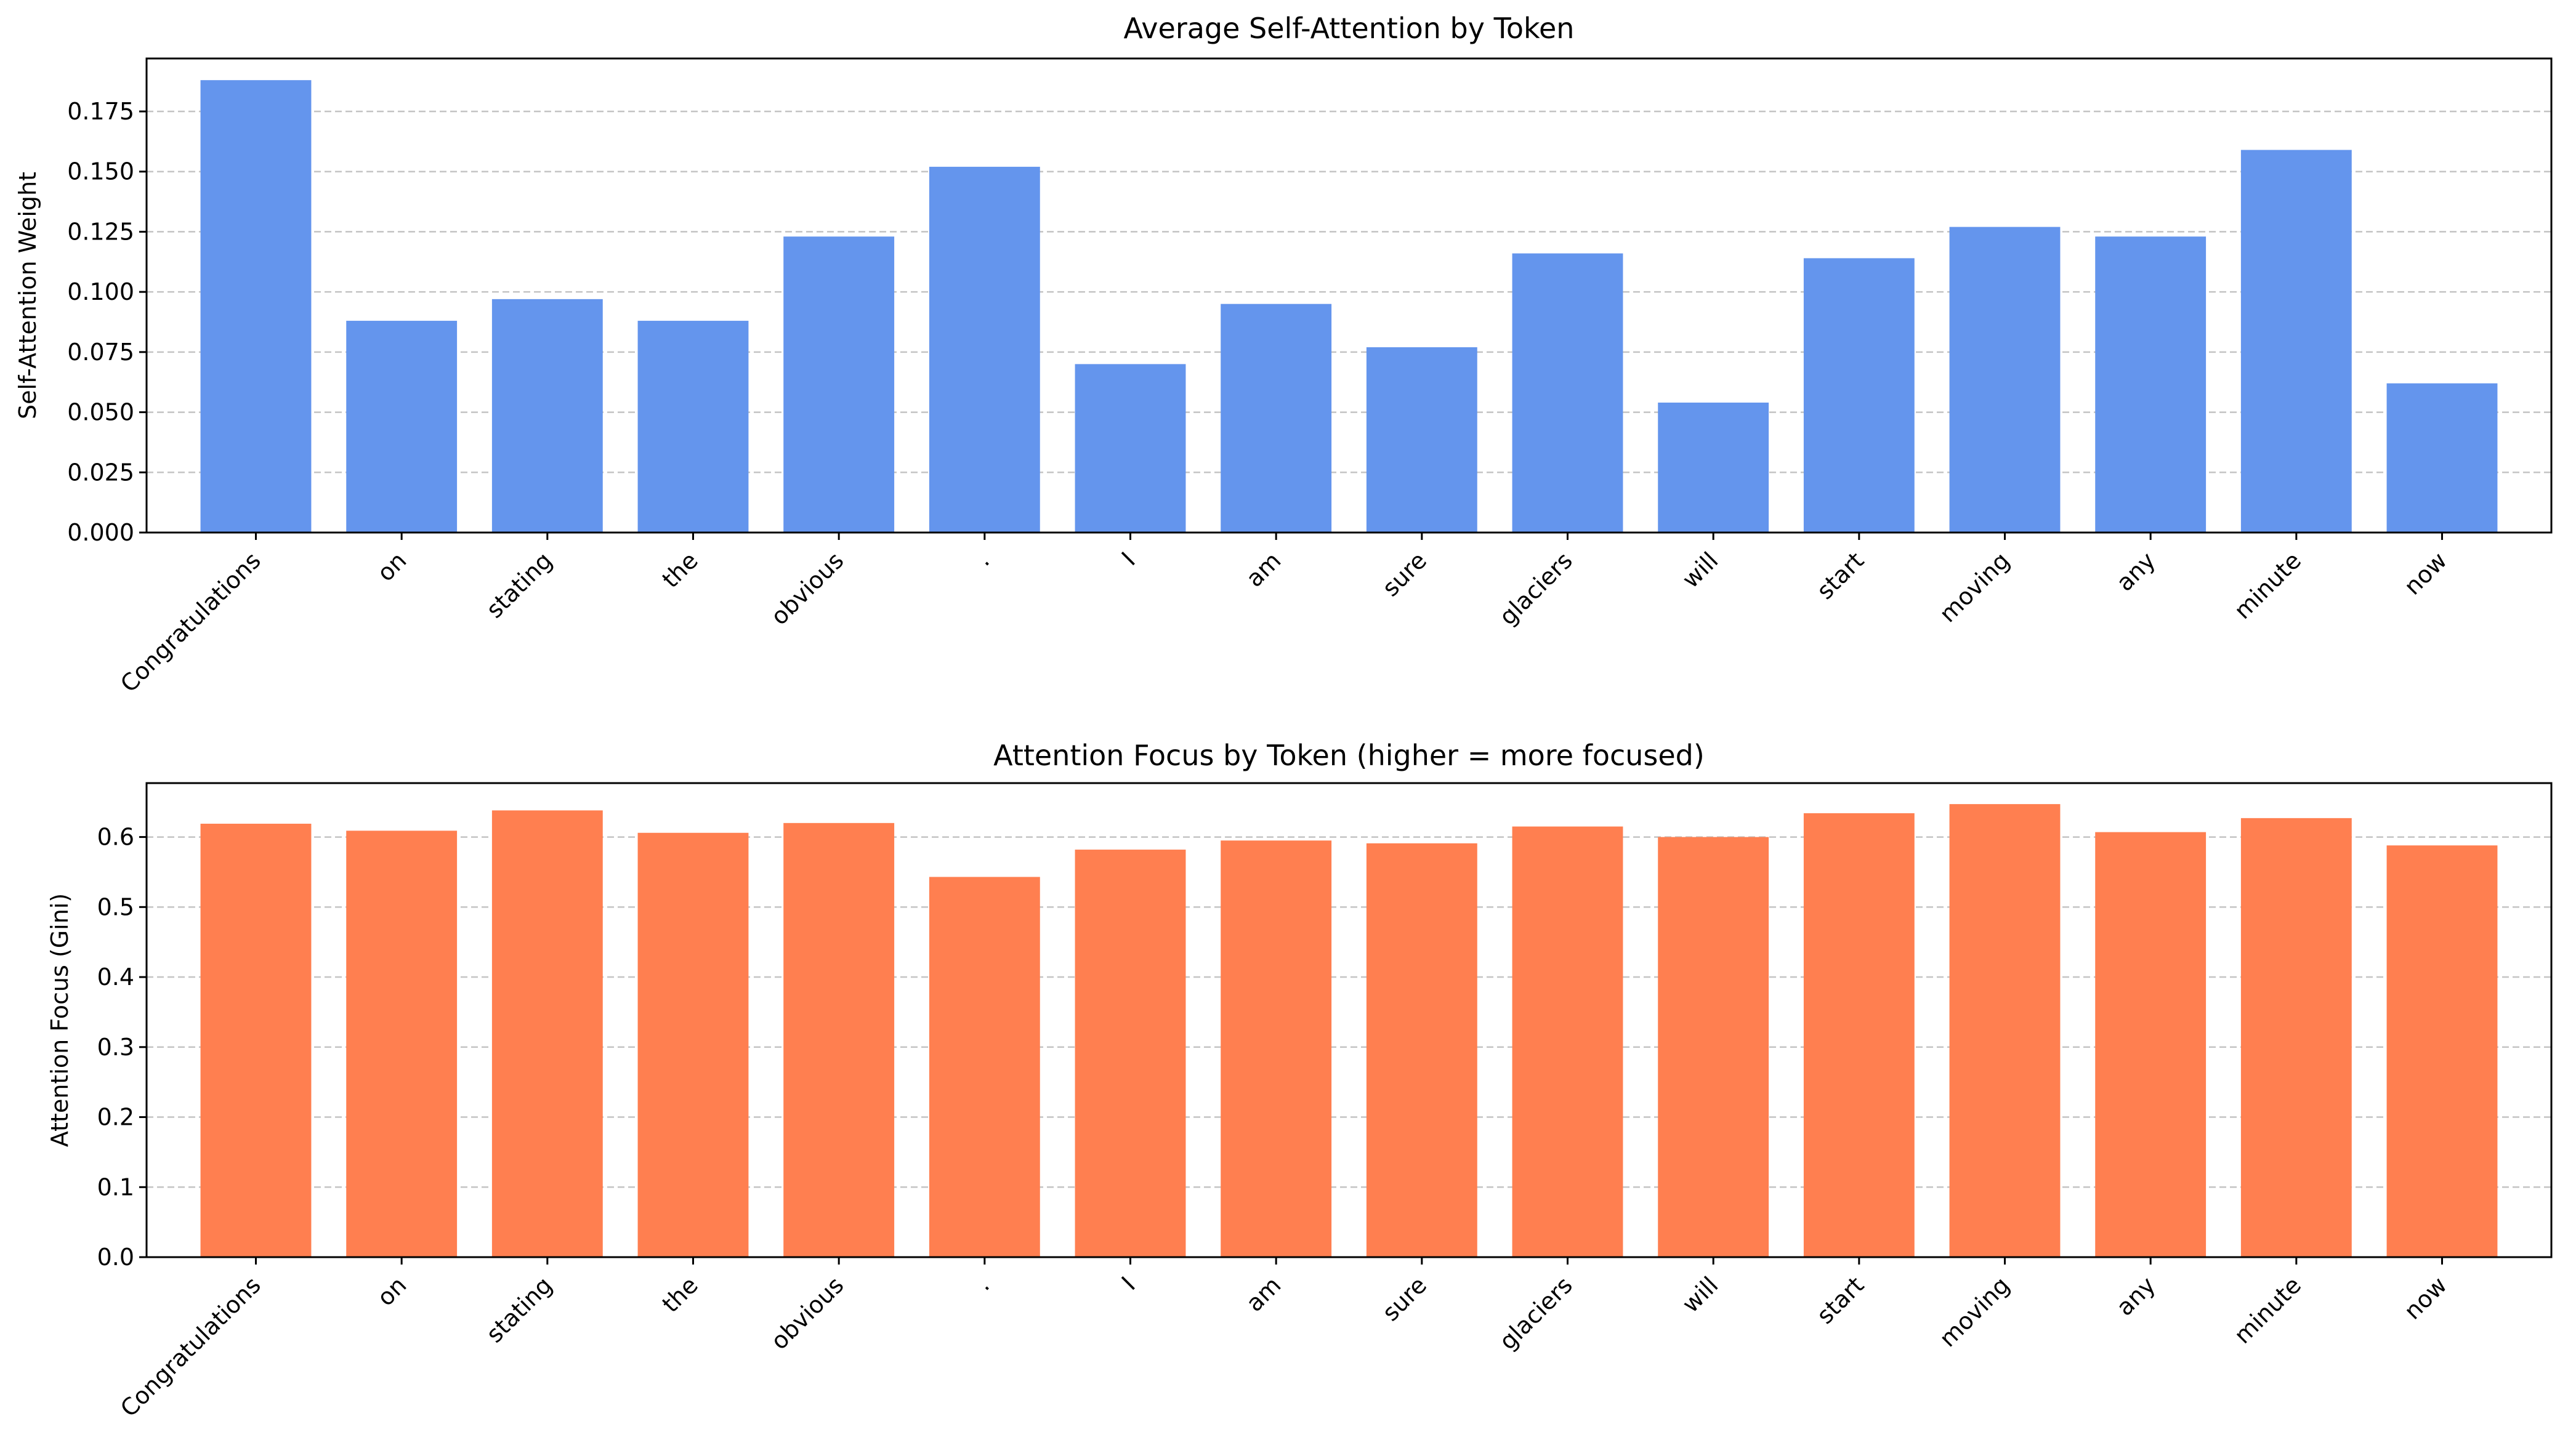  I want to click on y-tick-label: 0.150, so click(100, 171).